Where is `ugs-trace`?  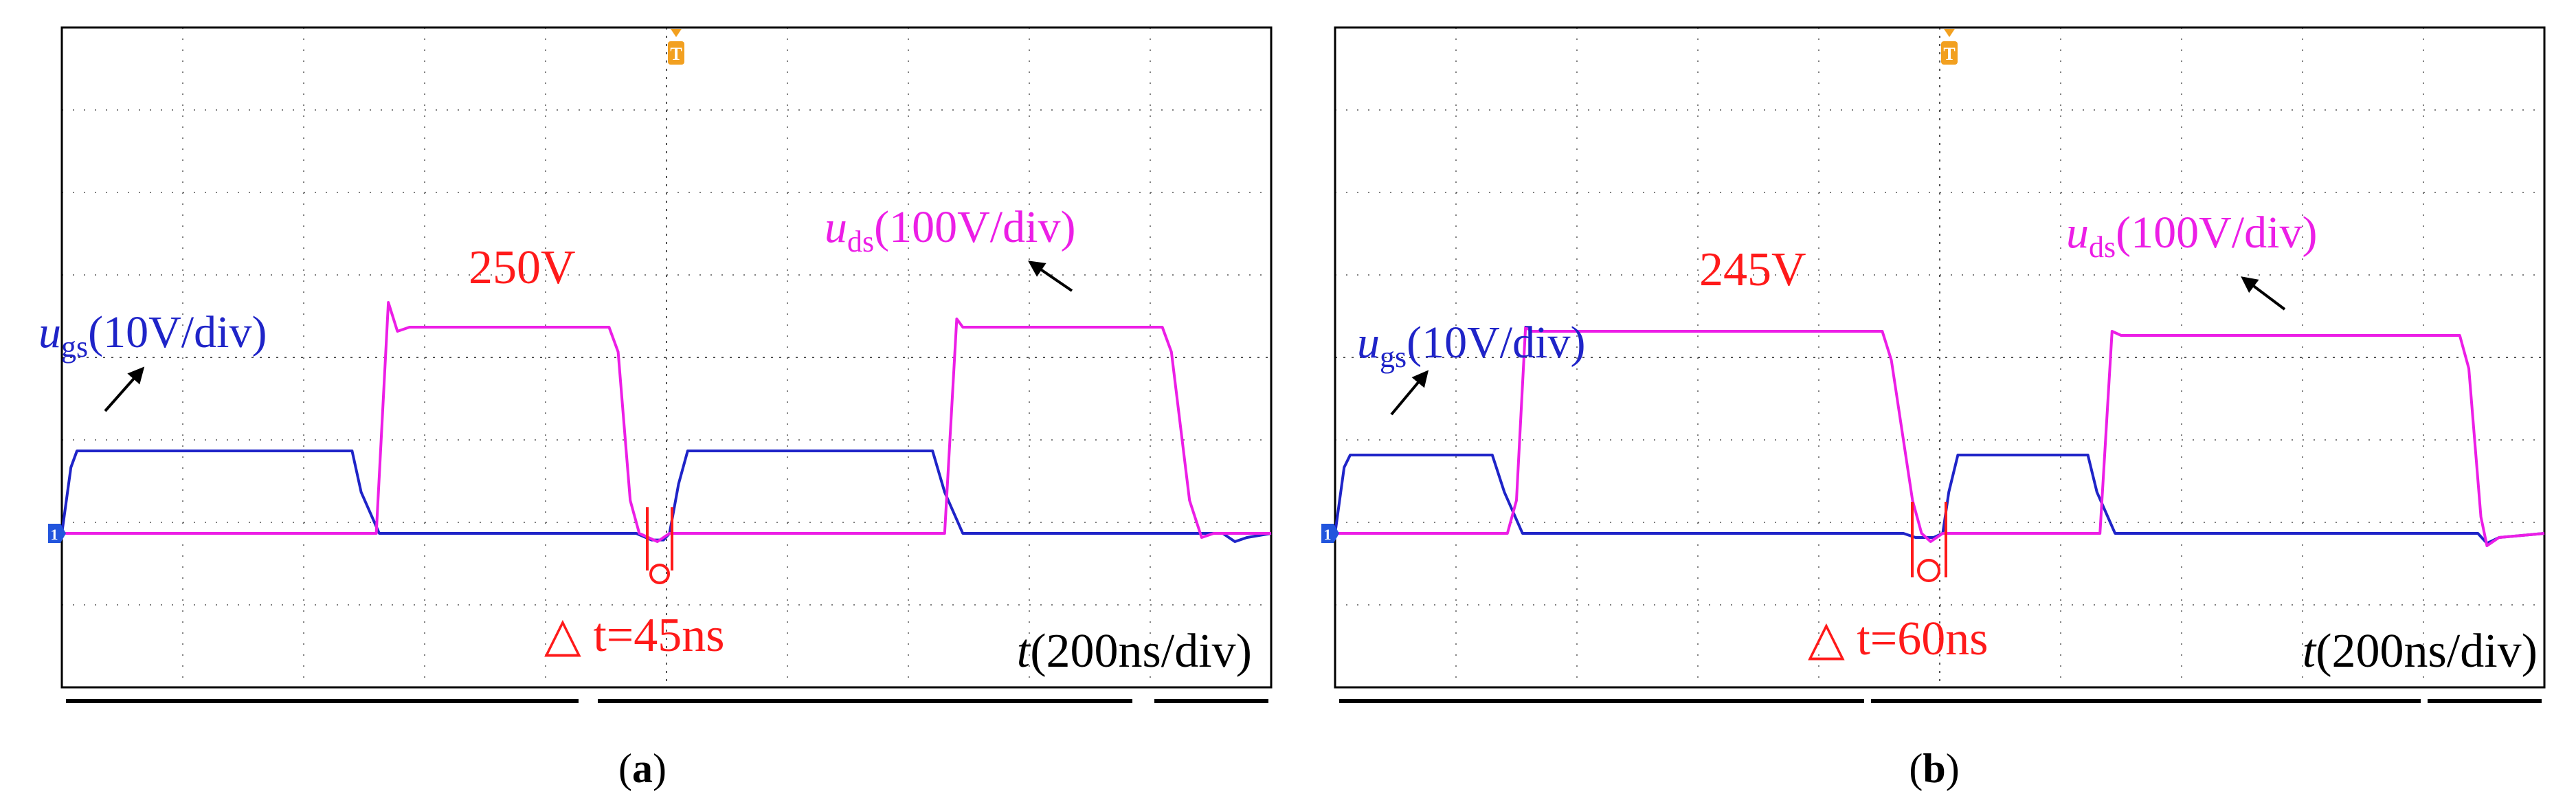
ugs-trace is located at coordinates (666, 496).